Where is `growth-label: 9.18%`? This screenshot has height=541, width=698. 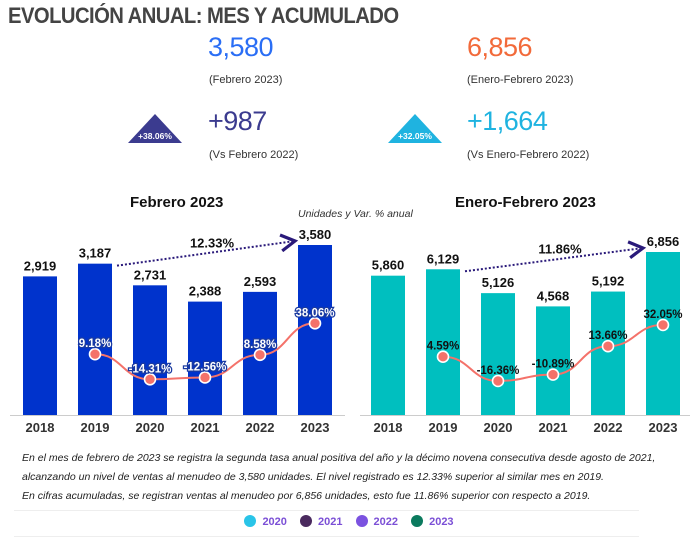 growth-label: 9.18% is located at coordinates (95, 344).